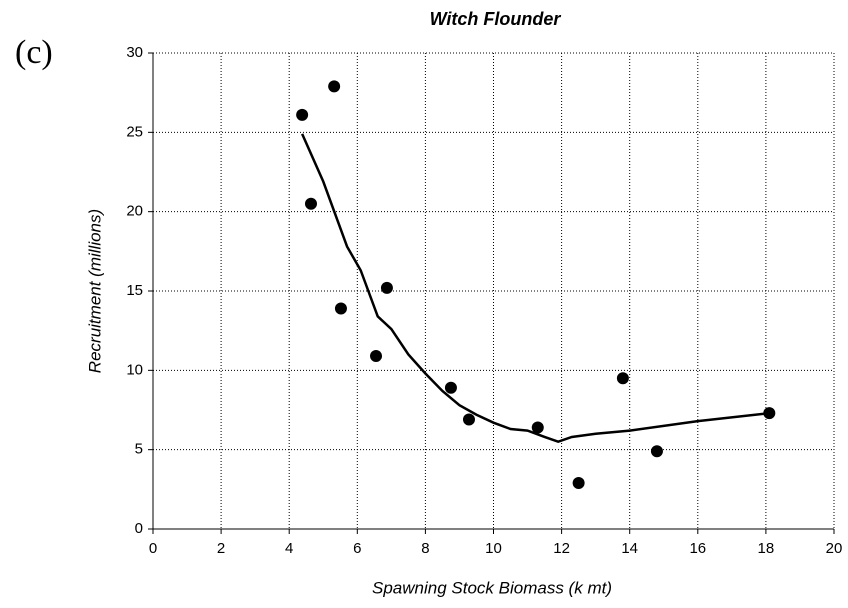  What do you see at coordinates (697, 548) in the screenshot?
I see `x-tick-label: 16` at bounding box center [697, 548].